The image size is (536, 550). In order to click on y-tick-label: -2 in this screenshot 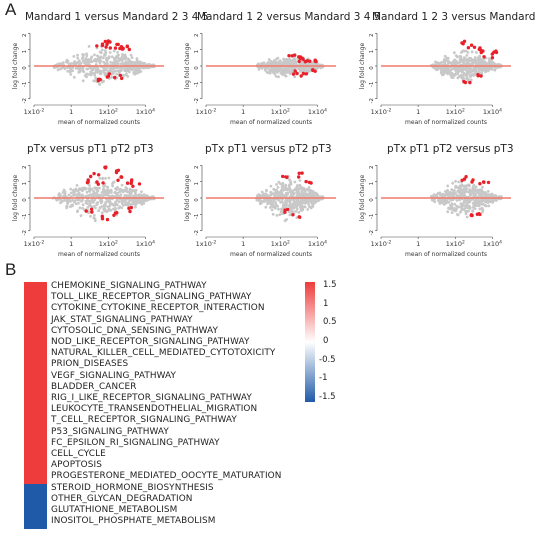, I will do `click(372, 100)`.